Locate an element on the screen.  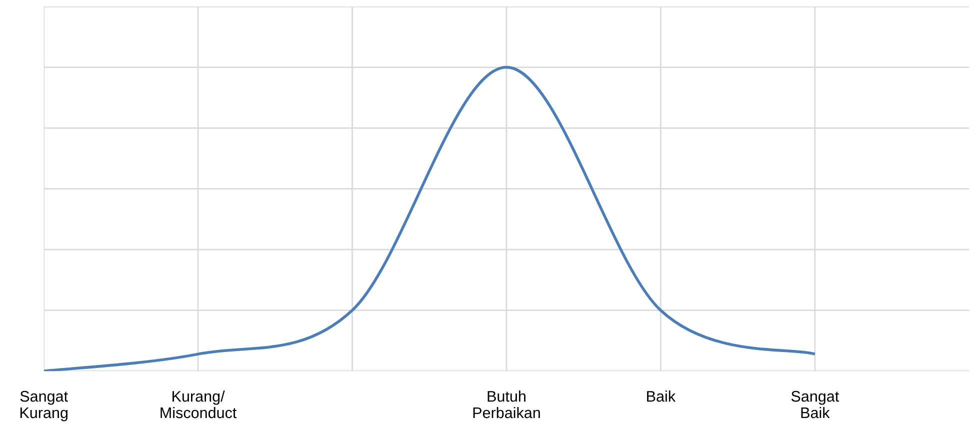
x-tick-label: Butuh Perbaikan is located at coordinates (506, 404).